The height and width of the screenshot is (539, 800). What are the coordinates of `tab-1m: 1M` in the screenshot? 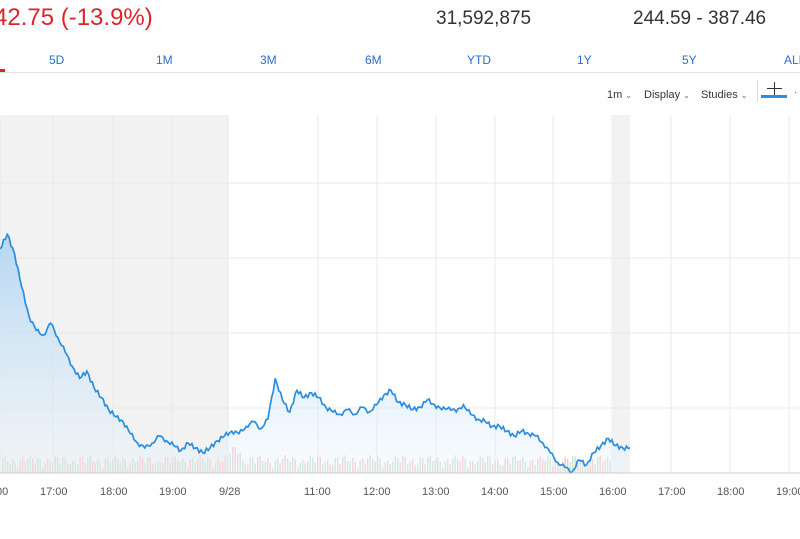 It's located at (164, 60).